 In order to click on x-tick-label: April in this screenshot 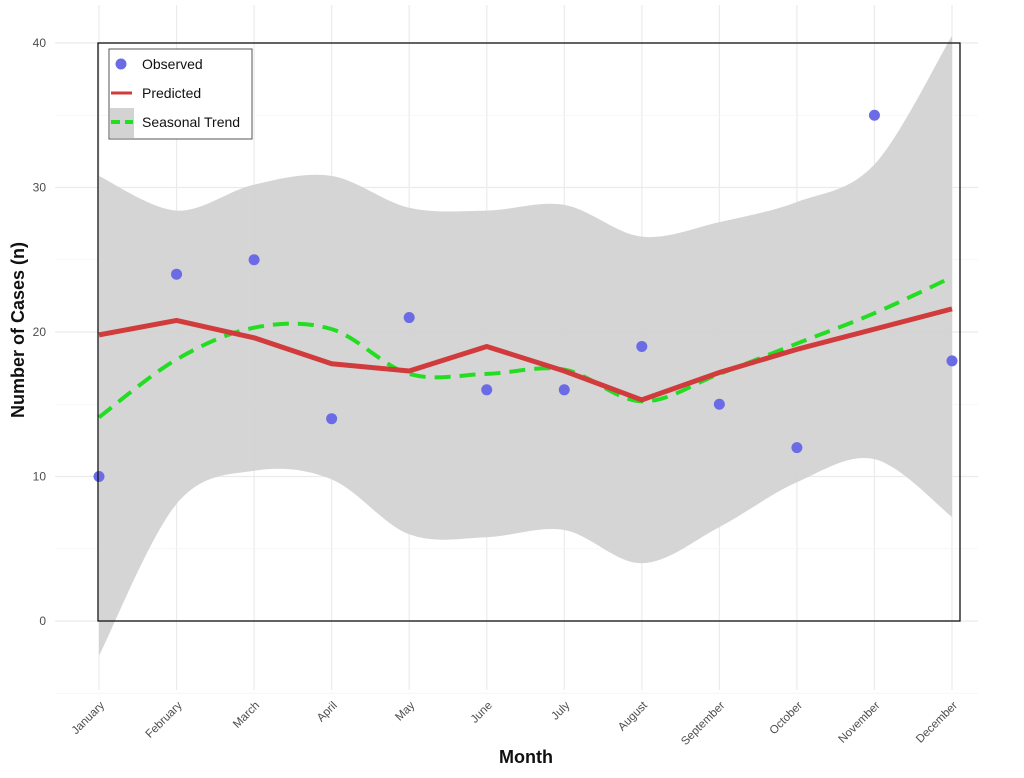, I will do `click(327, 712)`.